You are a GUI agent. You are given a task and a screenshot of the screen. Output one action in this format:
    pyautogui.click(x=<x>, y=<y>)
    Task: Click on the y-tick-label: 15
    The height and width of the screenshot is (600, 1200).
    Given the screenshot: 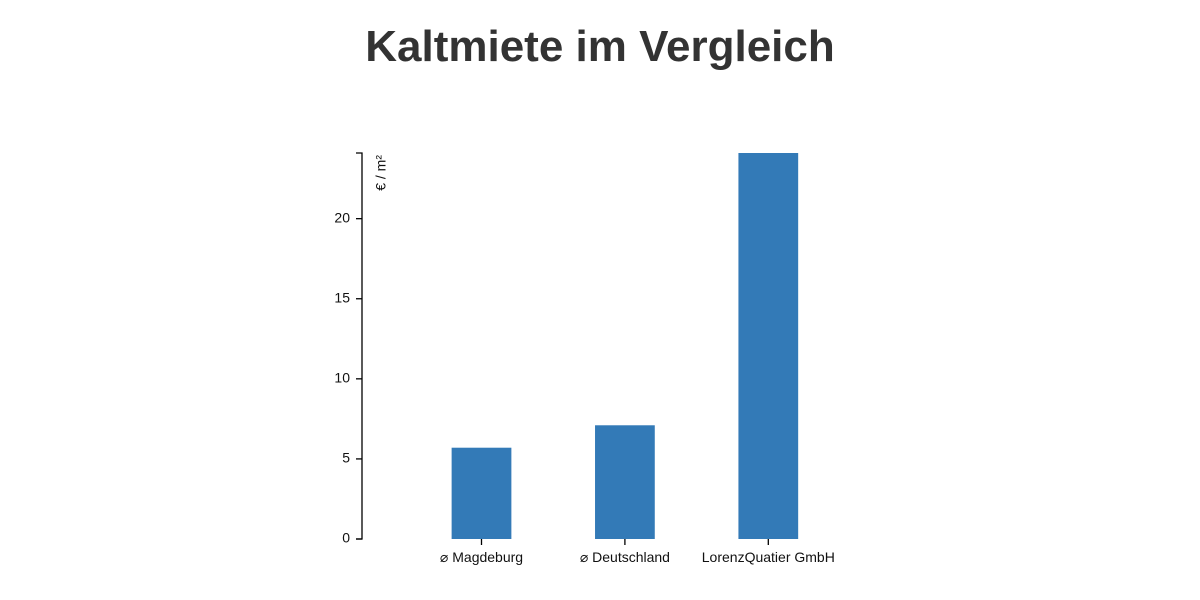 What is the action you would take?
    pyautogui.click(x=342, y=297)
    